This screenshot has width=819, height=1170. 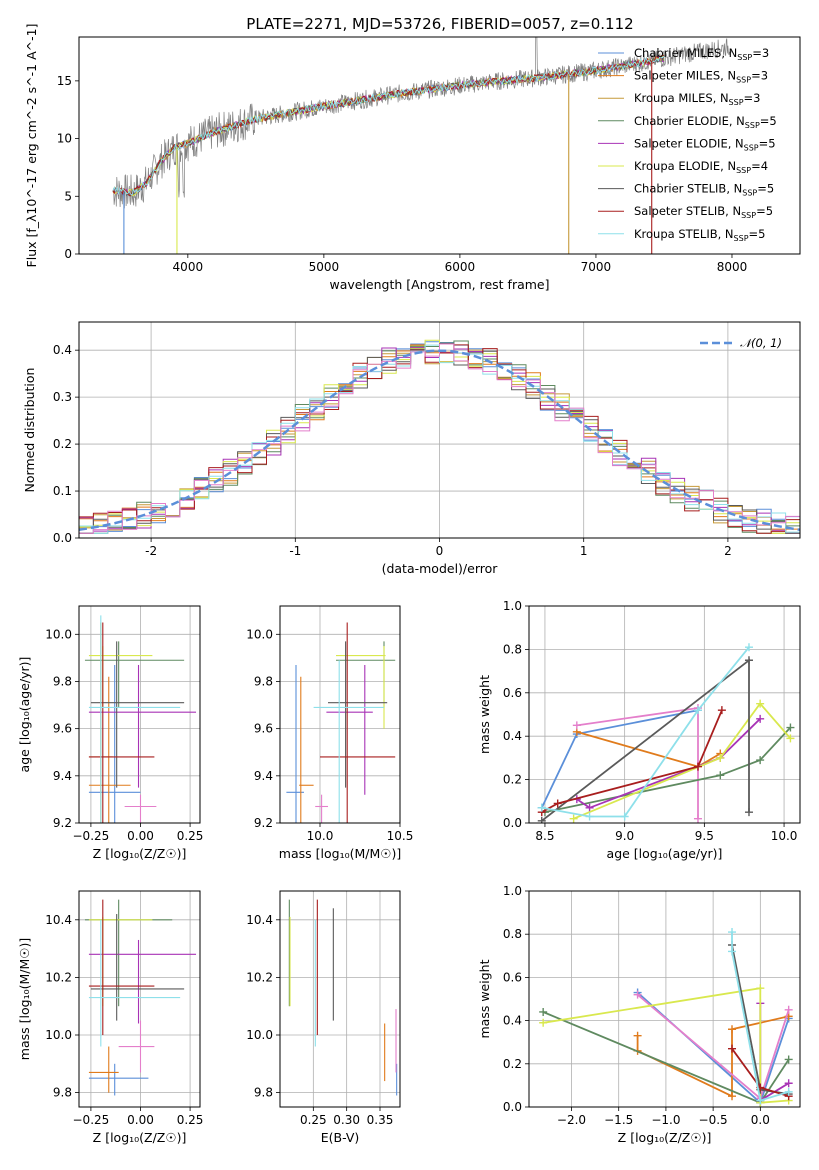 I want to click on x-tick-label: 0.30, so click(x=346, y=1120).